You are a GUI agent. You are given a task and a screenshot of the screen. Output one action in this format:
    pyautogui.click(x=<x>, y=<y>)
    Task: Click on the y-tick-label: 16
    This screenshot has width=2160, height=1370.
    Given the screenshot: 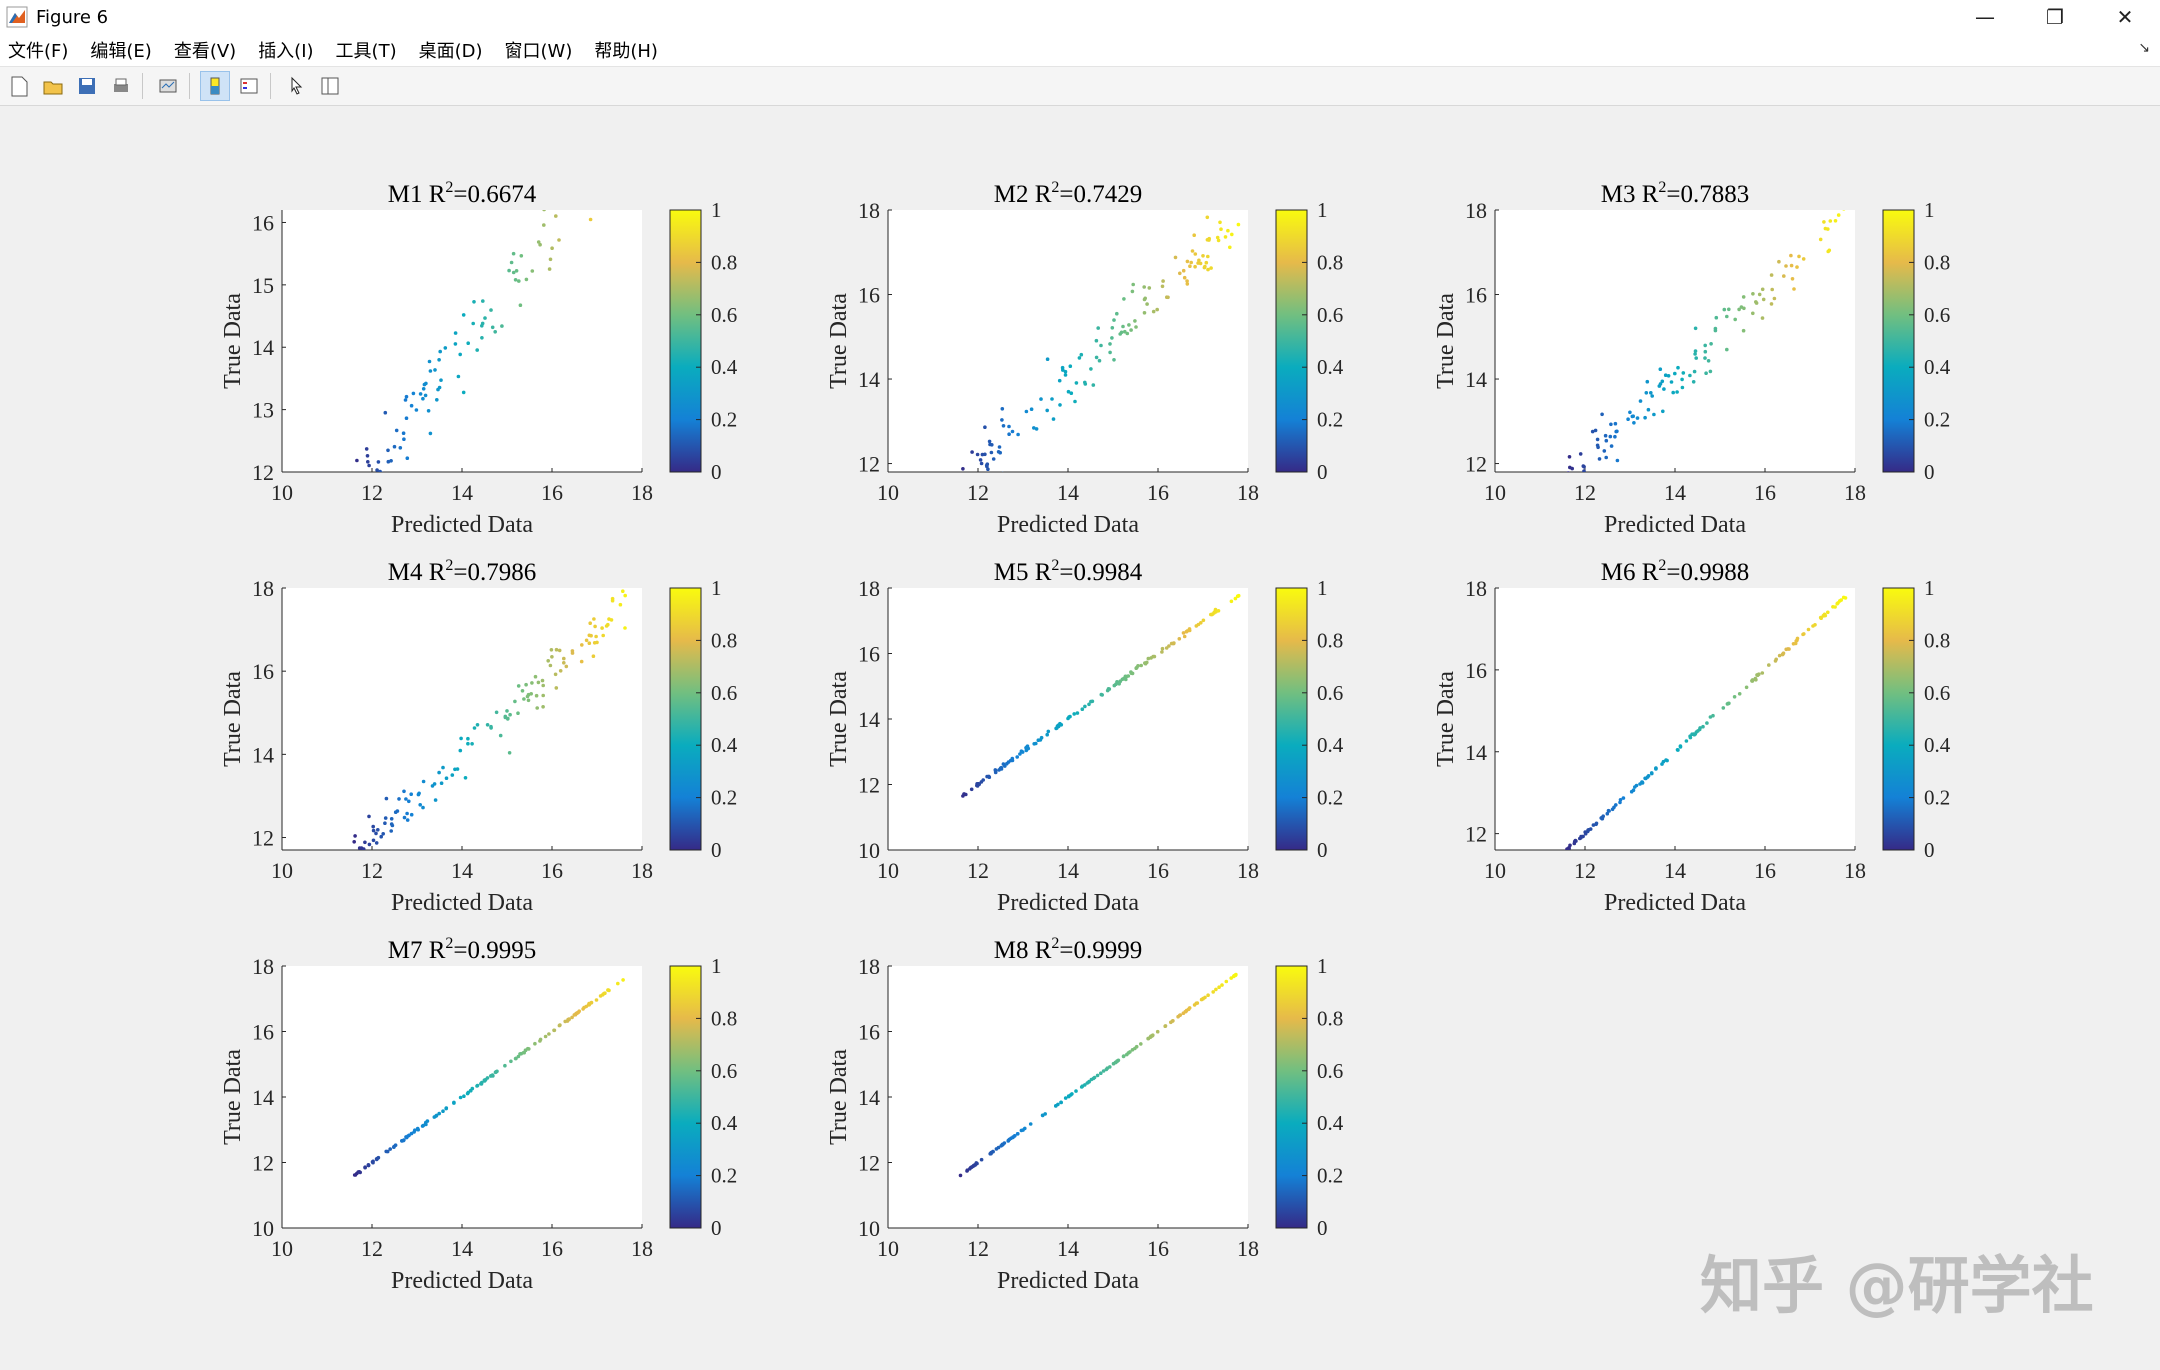 What is the action you would take?
    pyautogui.click(x=263, y=222)
    